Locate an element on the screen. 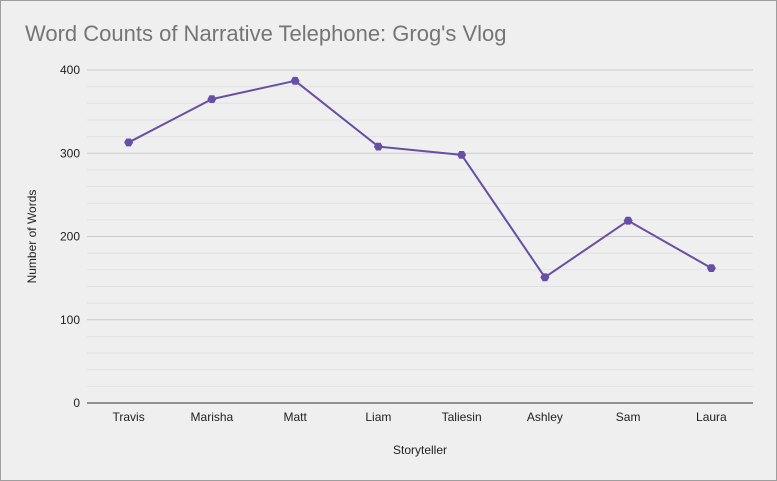 This screenshot has width=777, height=481. x-tick-label: Matt is located at coordinates (295, 417).